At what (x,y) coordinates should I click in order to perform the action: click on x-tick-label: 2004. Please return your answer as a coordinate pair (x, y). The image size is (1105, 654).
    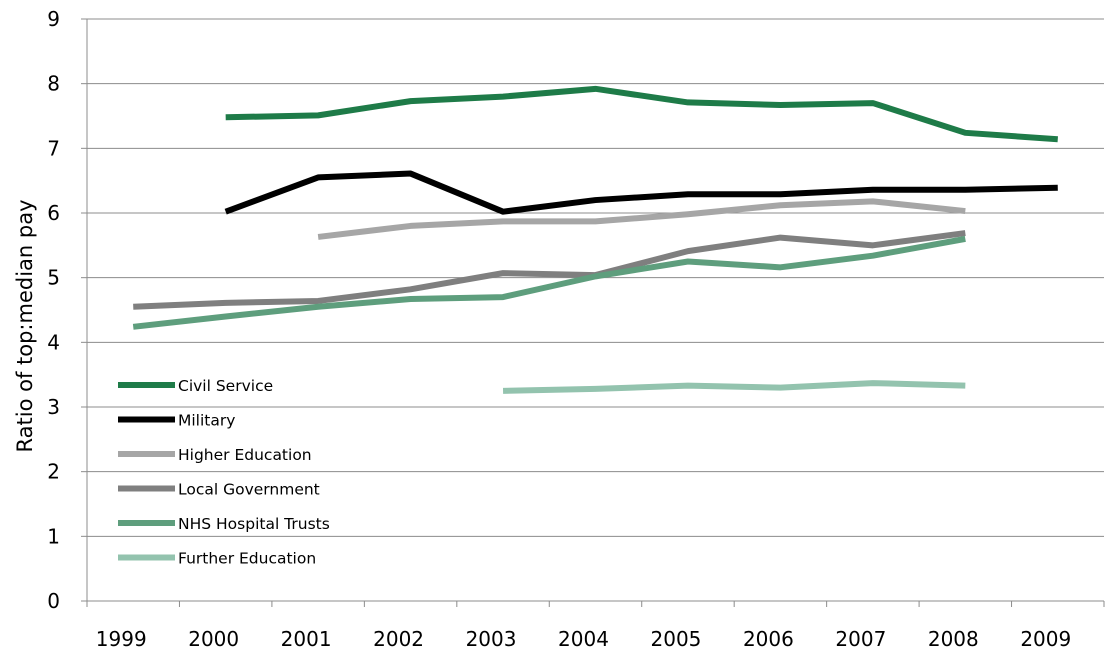
    Looking at the image, I should click on (583, 639).